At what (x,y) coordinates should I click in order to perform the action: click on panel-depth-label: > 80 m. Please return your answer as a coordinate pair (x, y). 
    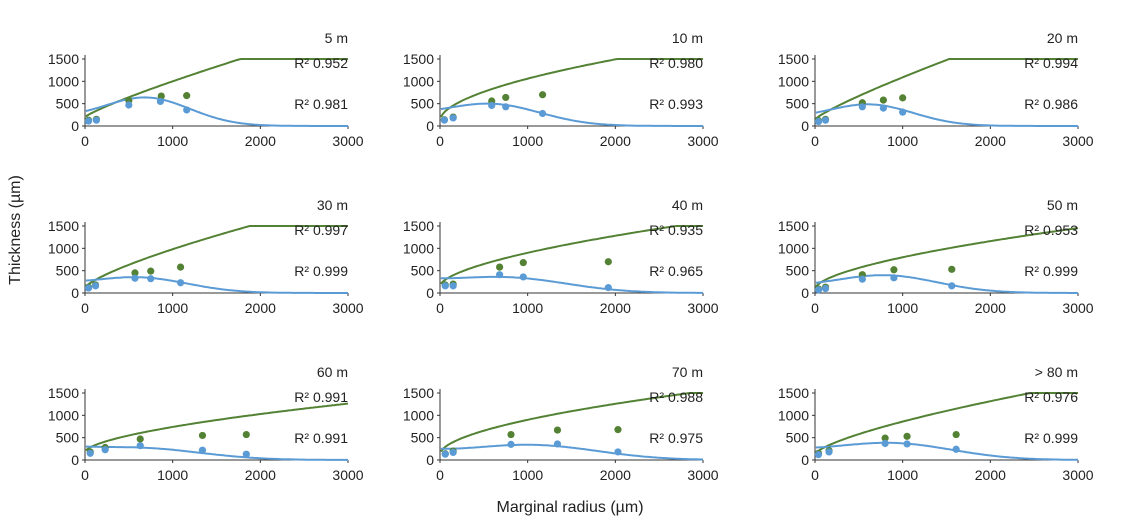
    Looking at the image, I should click on (1056, 372).